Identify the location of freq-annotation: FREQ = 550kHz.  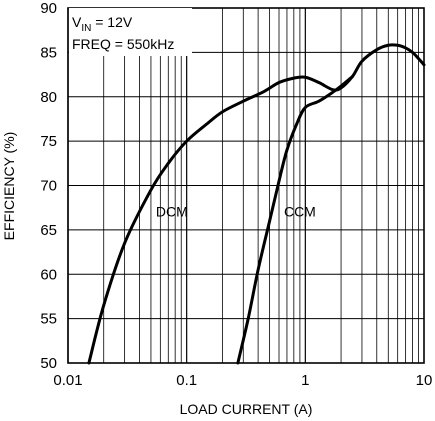
(123, 44).